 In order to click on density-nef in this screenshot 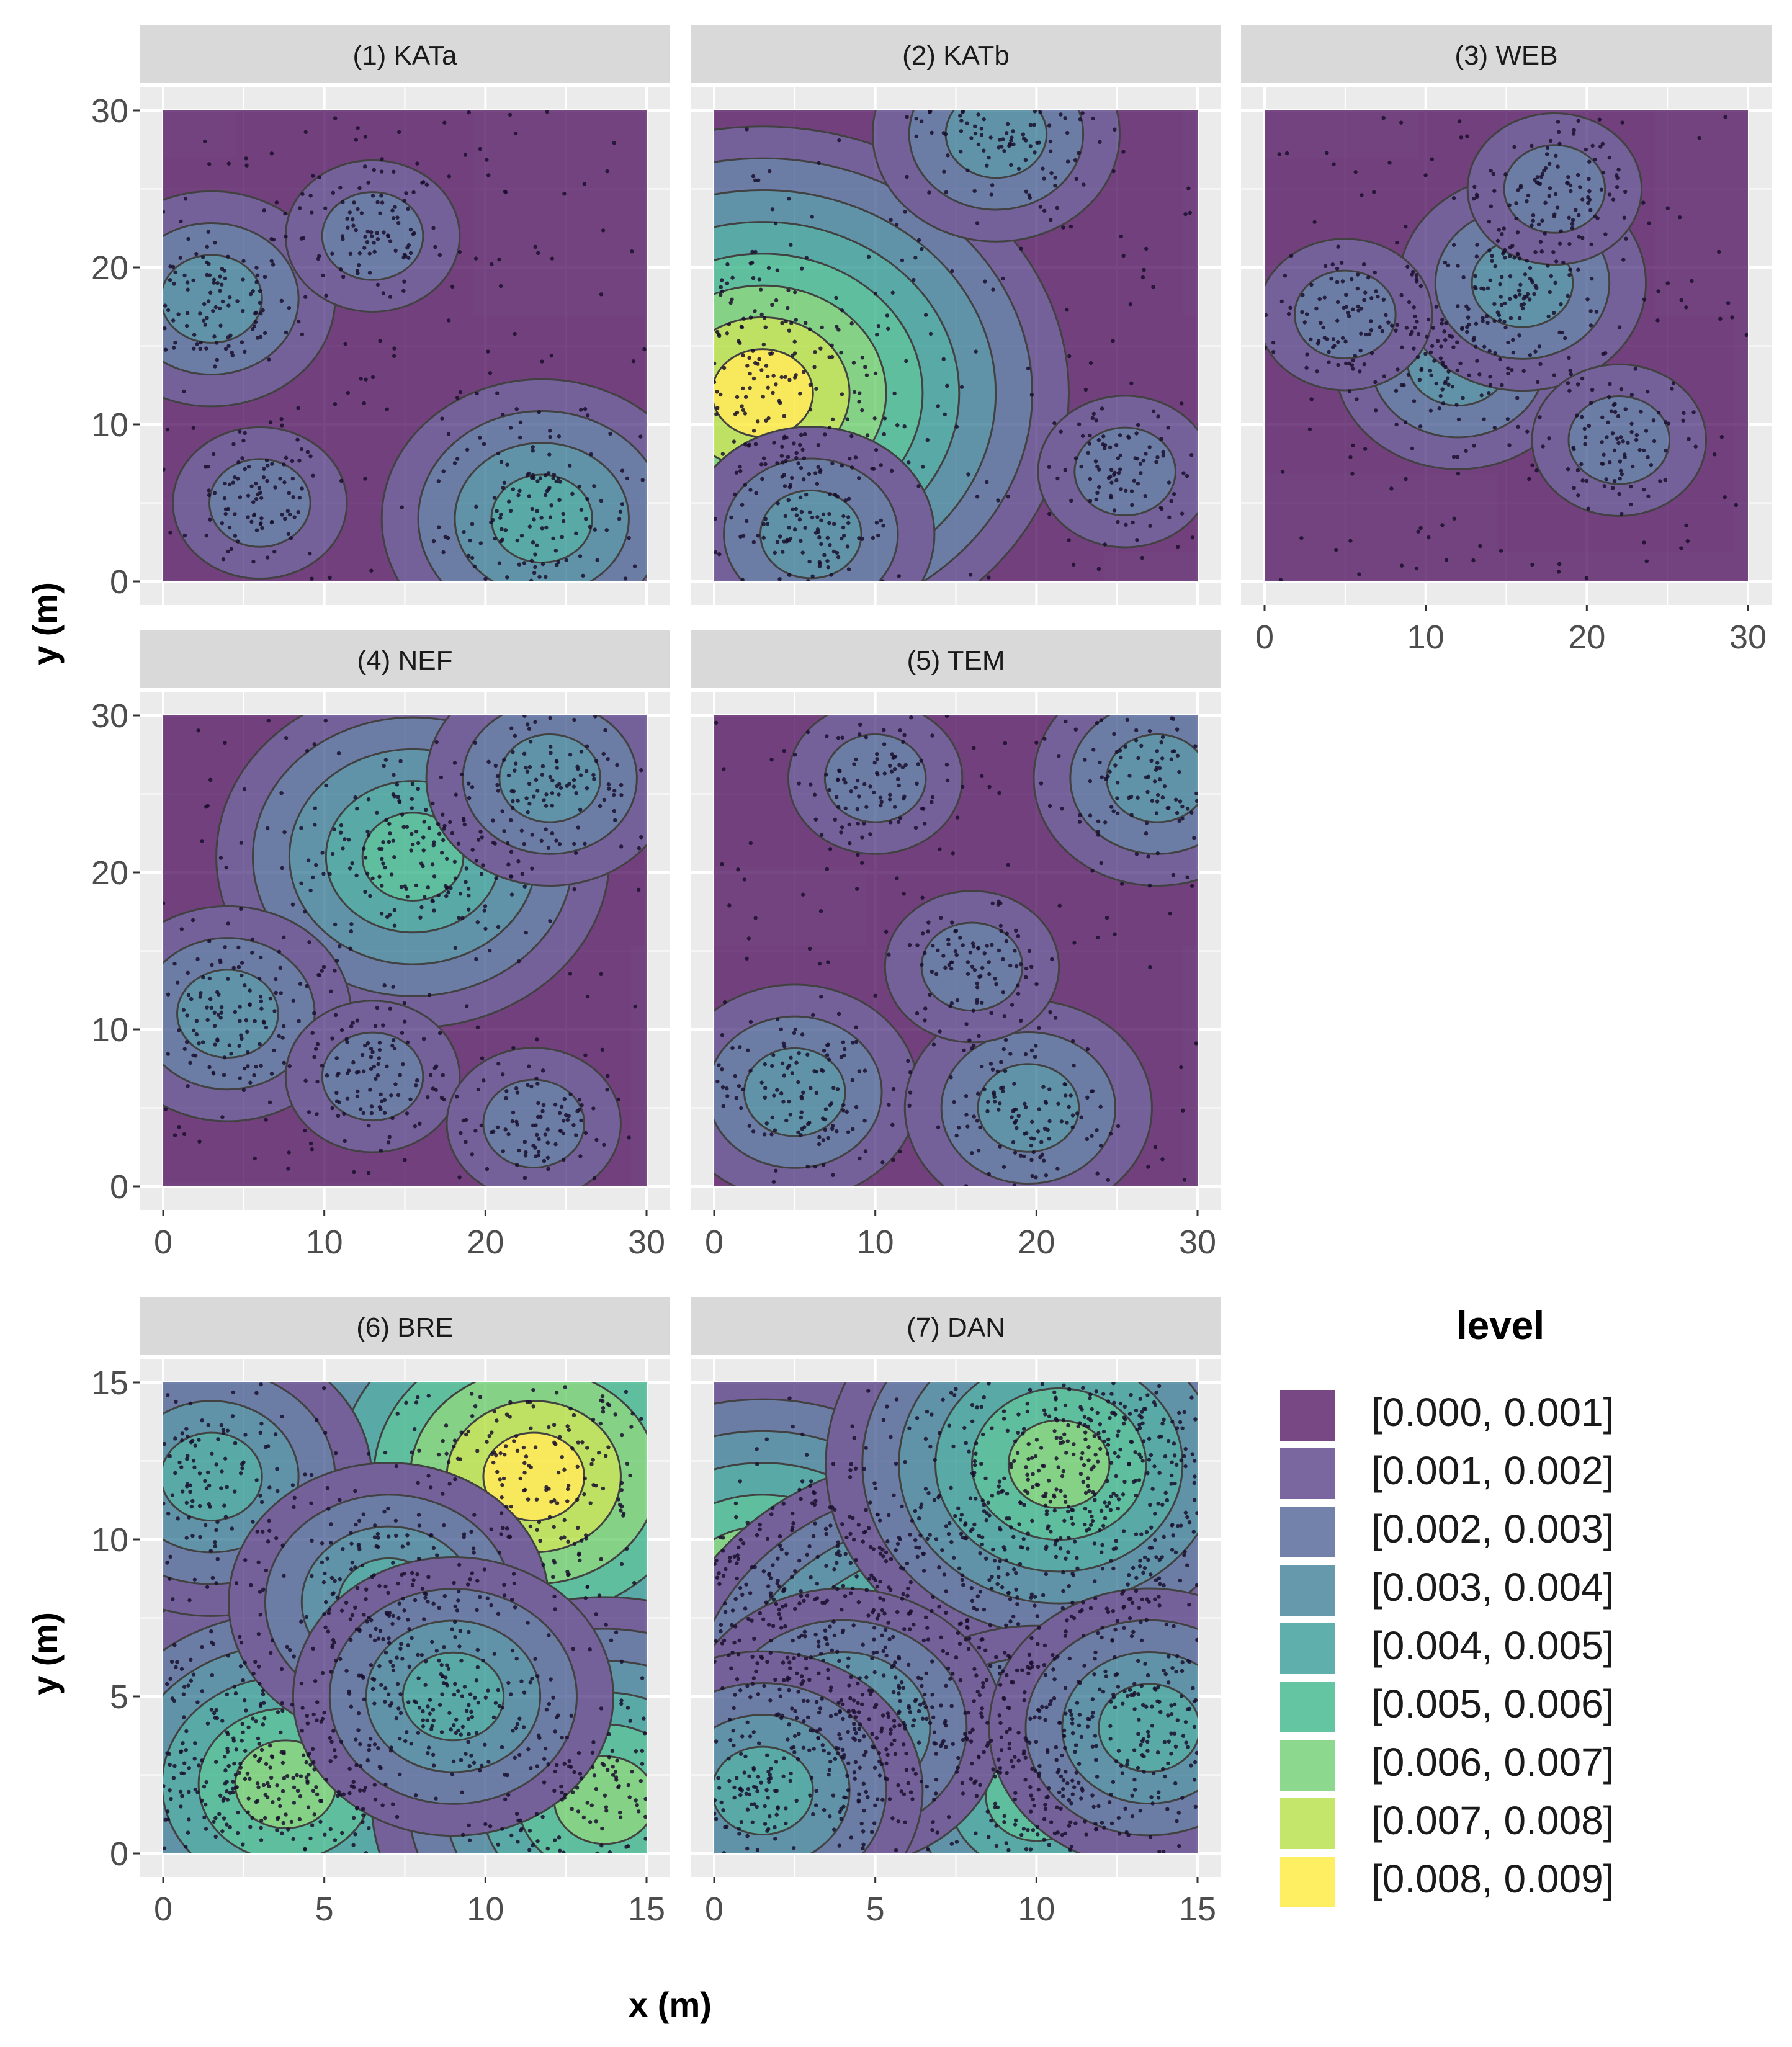, I will do `click(405, 950)`.